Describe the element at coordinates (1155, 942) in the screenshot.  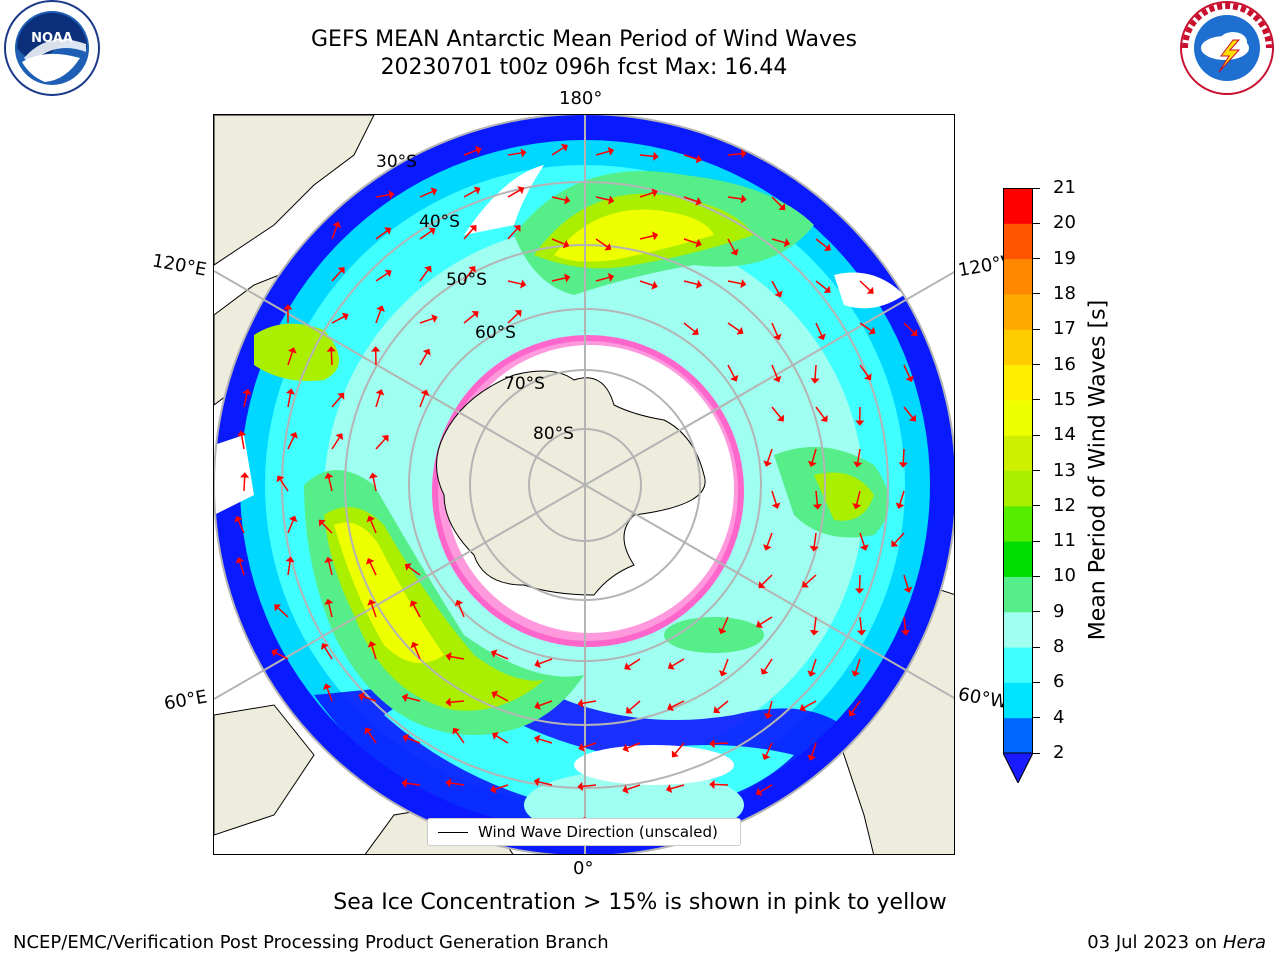
I see `footer-date-text: 03 Jul 2023 on` at that location.